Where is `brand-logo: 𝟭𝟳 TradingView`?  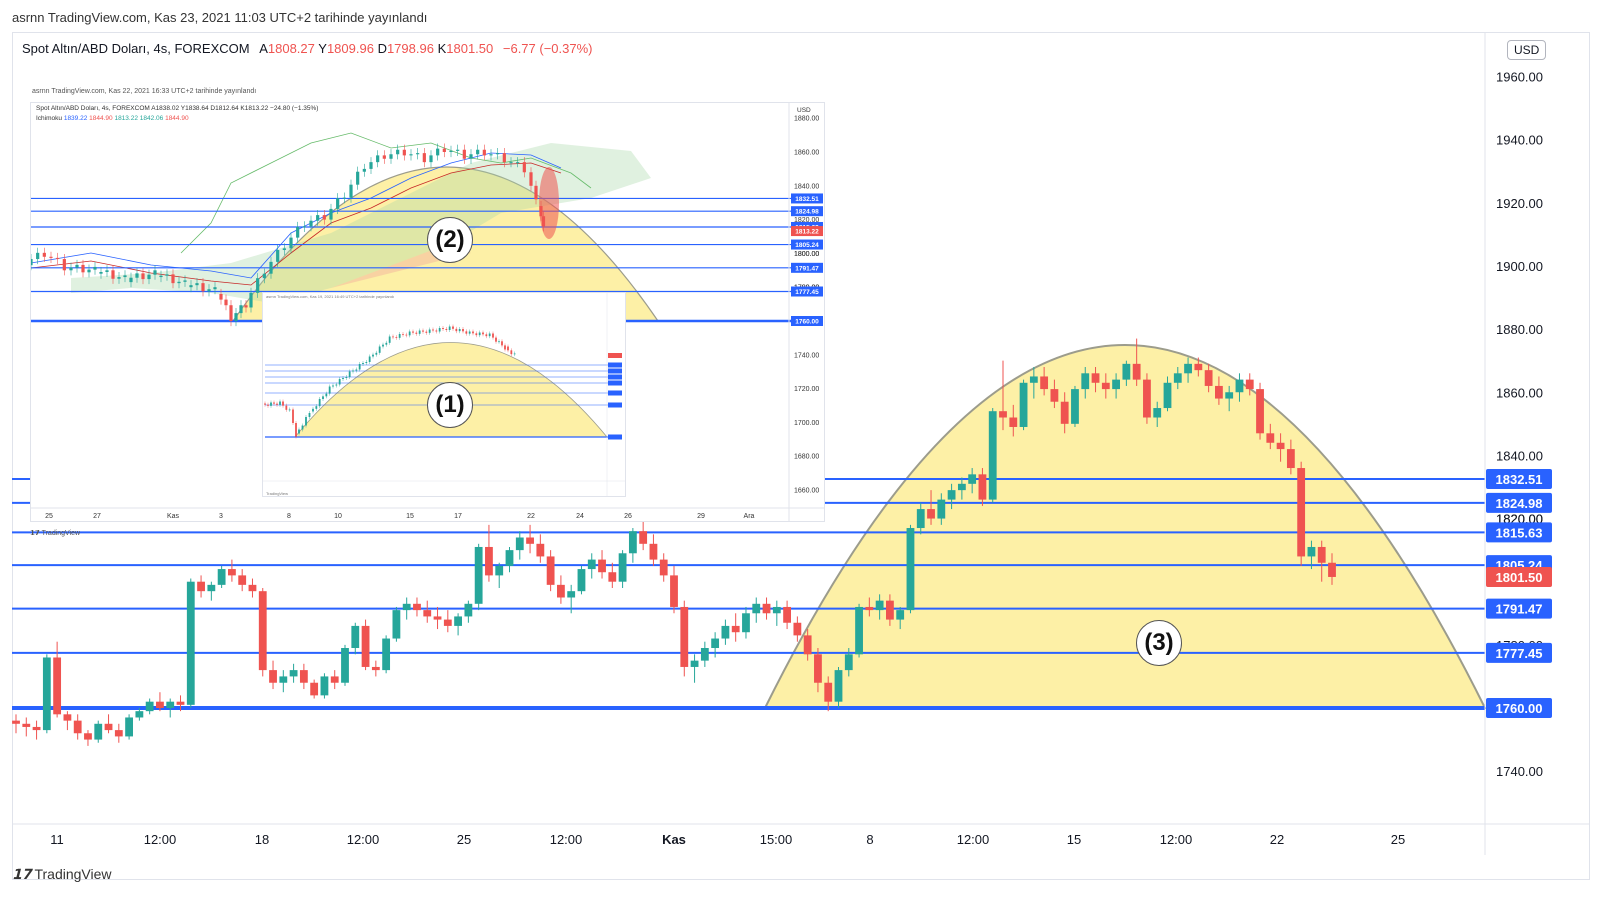 brand-logo: 𝟭𝟳 TradingView is located at coordinates (62, 874).